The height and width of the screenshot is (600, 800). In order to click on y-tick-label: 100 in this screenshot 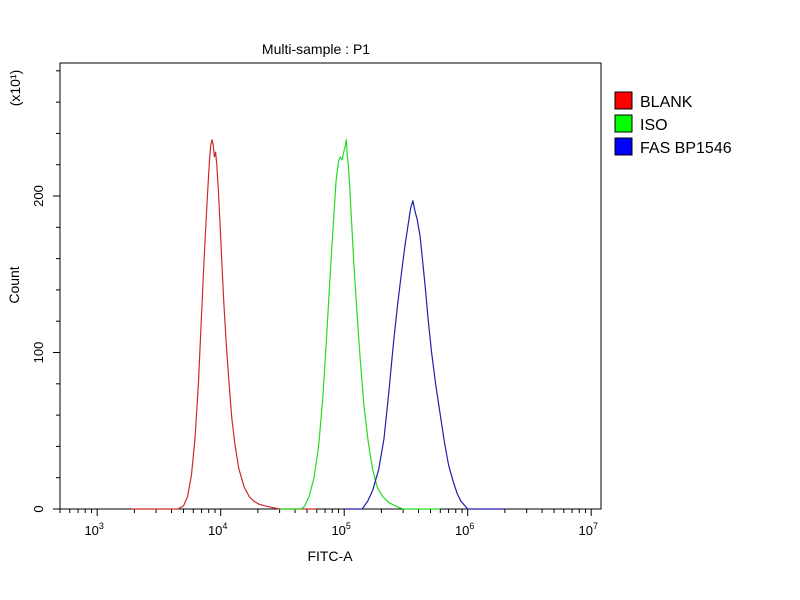, I will do `click(38, 353)`.